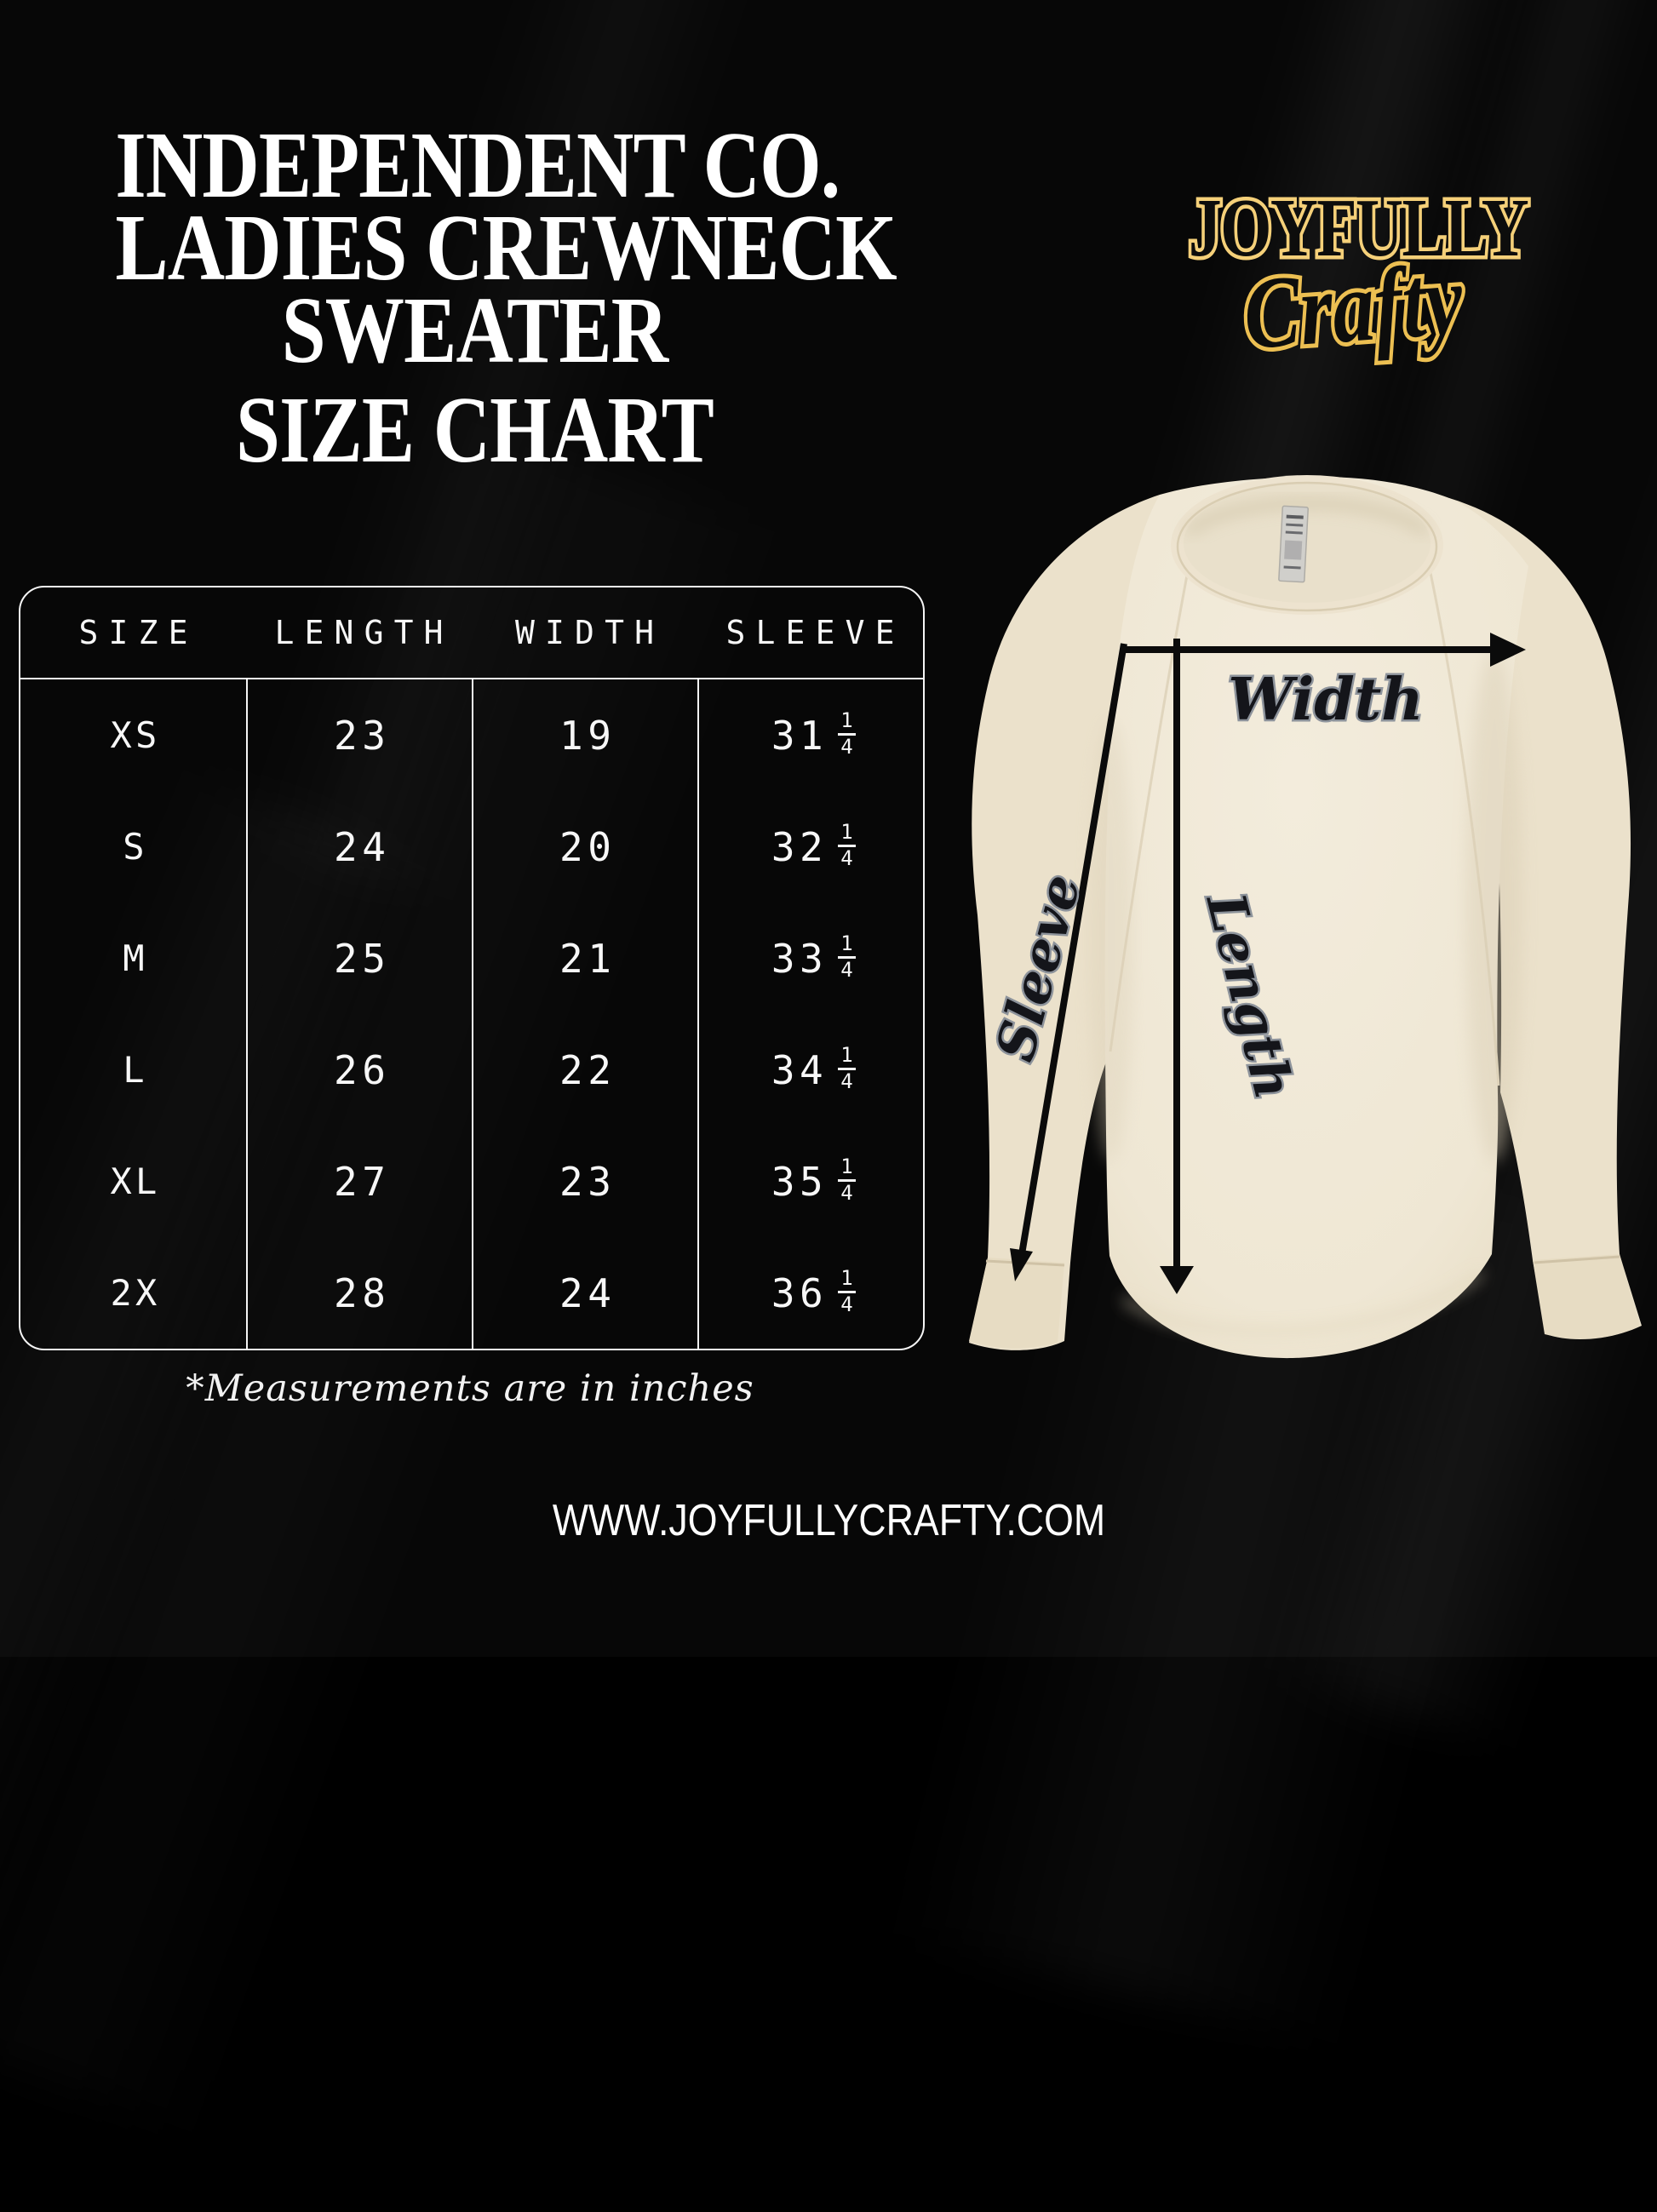  Describe the element at coordinates (135, 1181) in the screenshot. I see `size-cell: XL` at that location.